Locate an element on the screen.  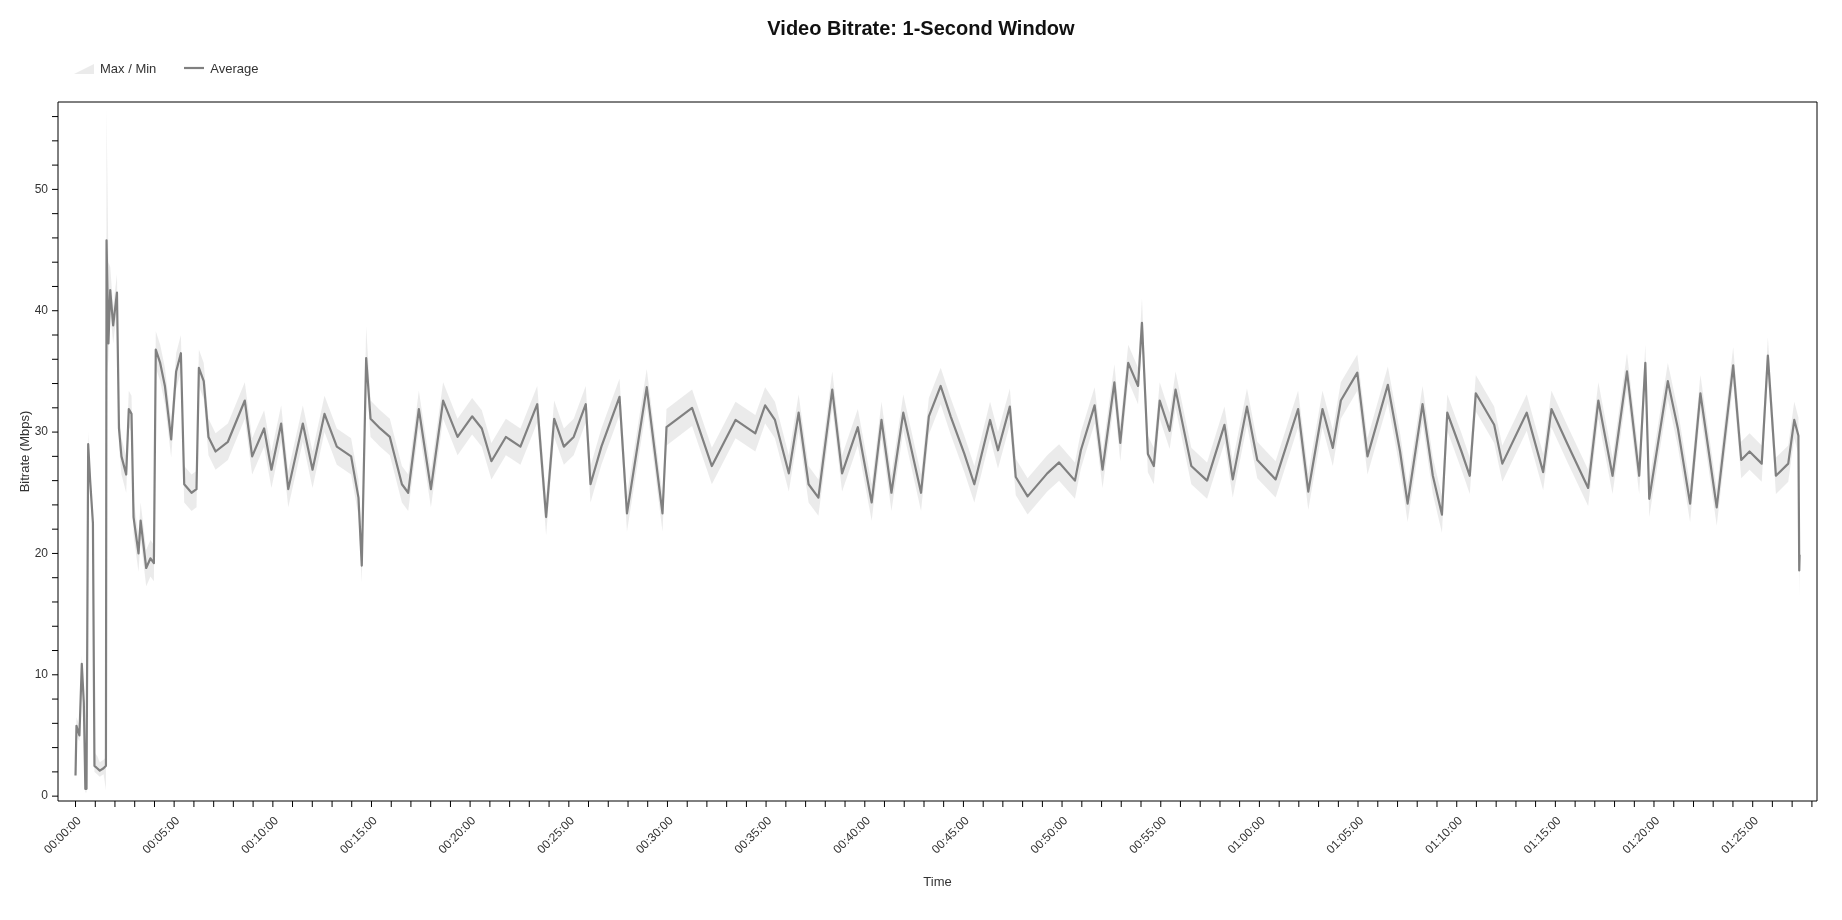
legend-label: Average is located at coordinates (234, 68).